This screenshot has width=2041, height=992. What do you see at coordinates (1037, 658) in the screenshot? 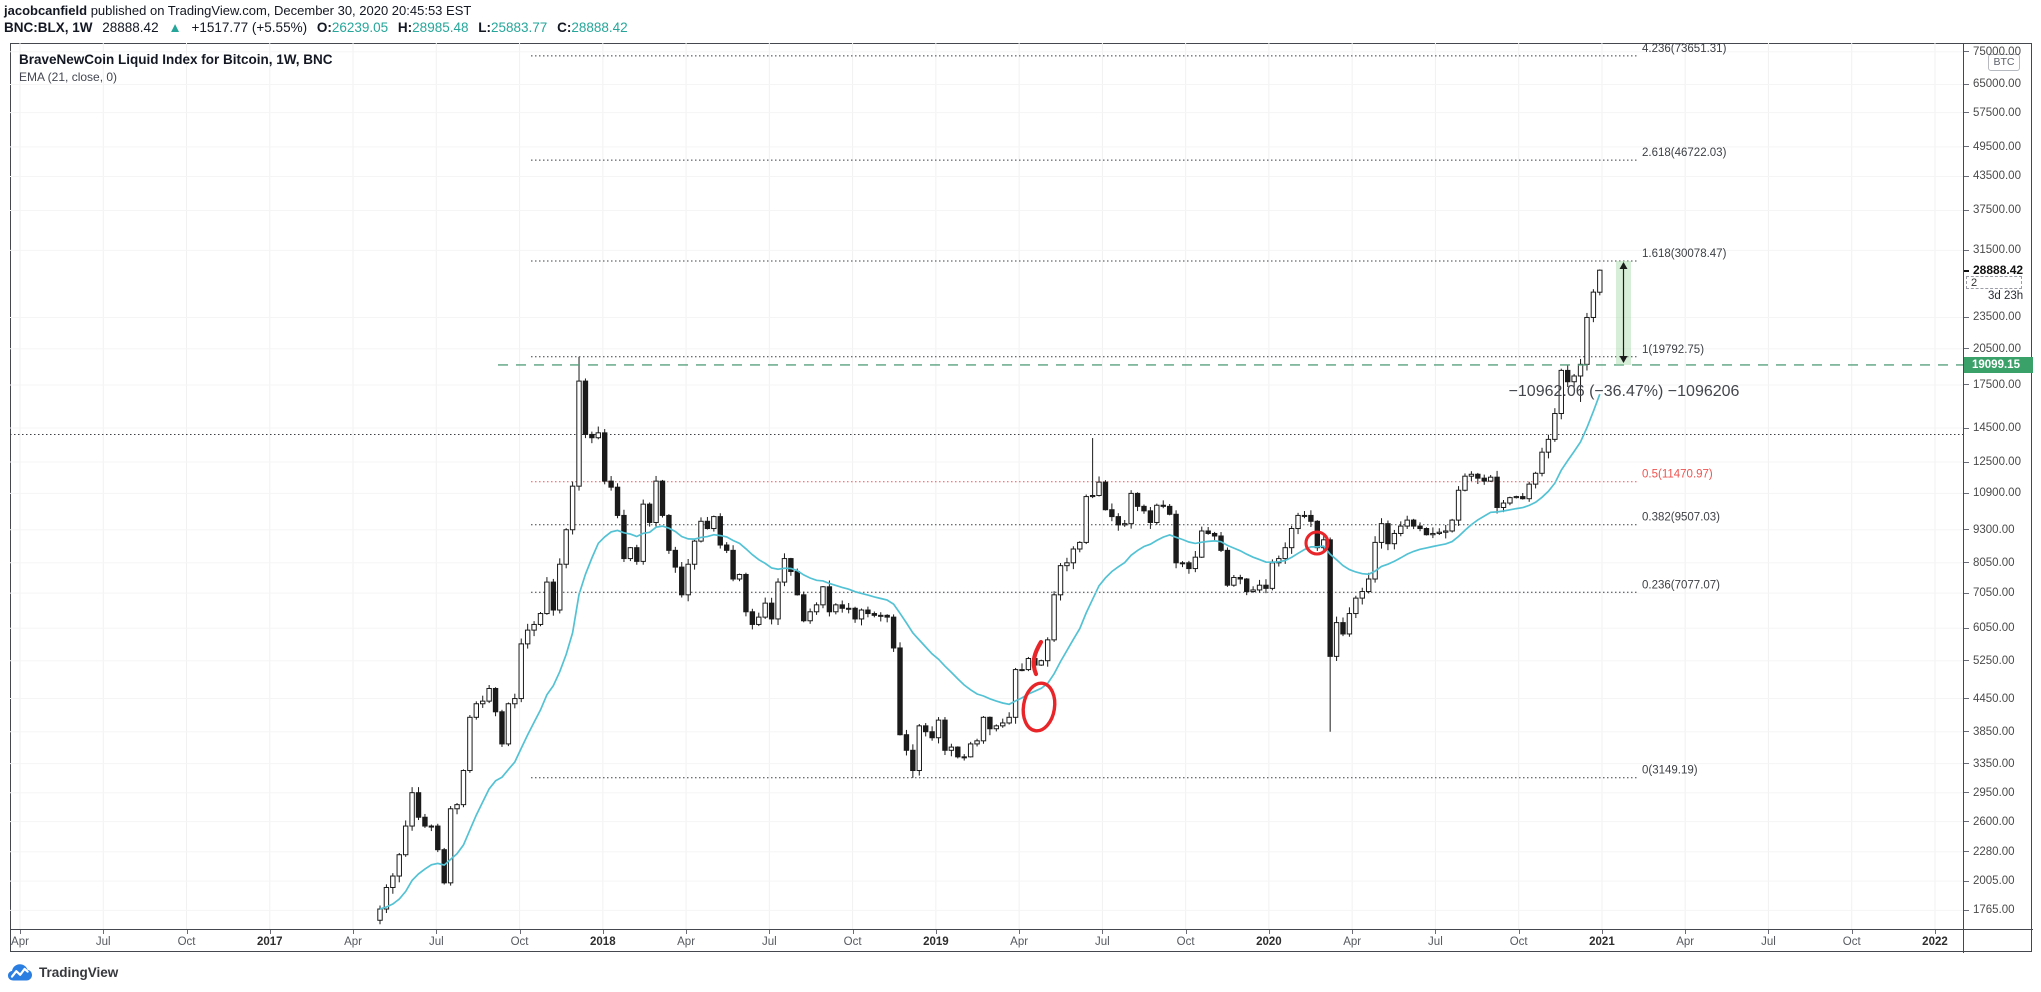
I see `red-brush-slash` at bounding box center [1037, 658].